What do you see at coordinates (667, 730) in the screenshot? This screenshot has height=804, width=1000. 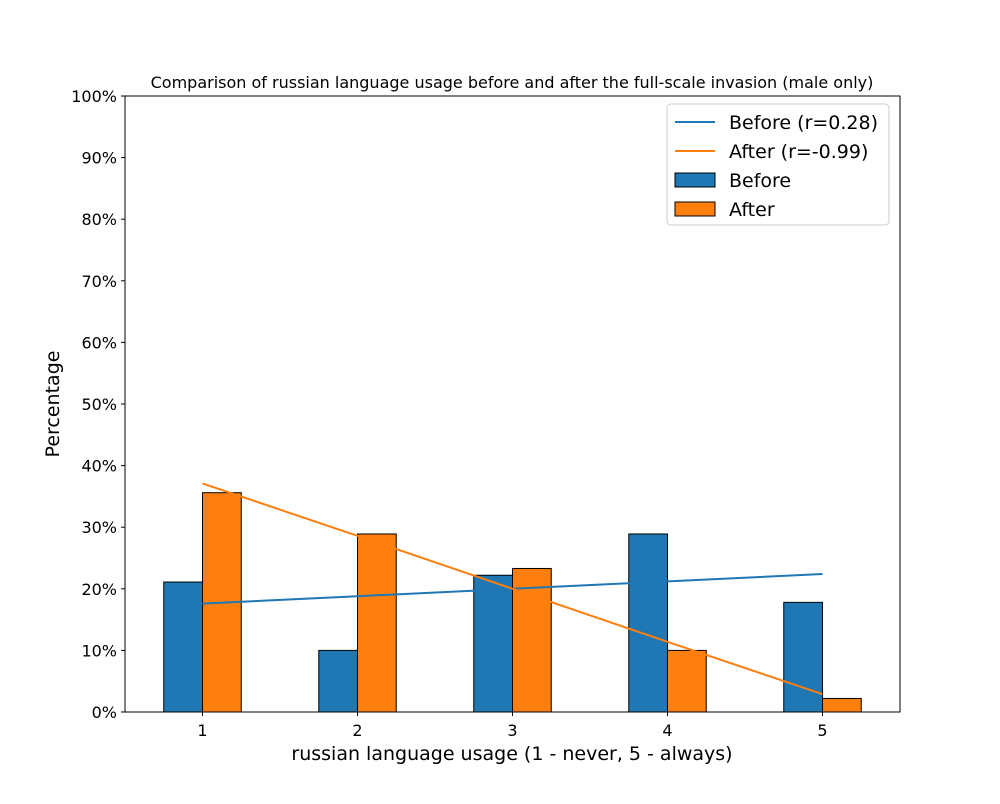 I see `x-tick-label: 4` at bounding box center [667, 730].